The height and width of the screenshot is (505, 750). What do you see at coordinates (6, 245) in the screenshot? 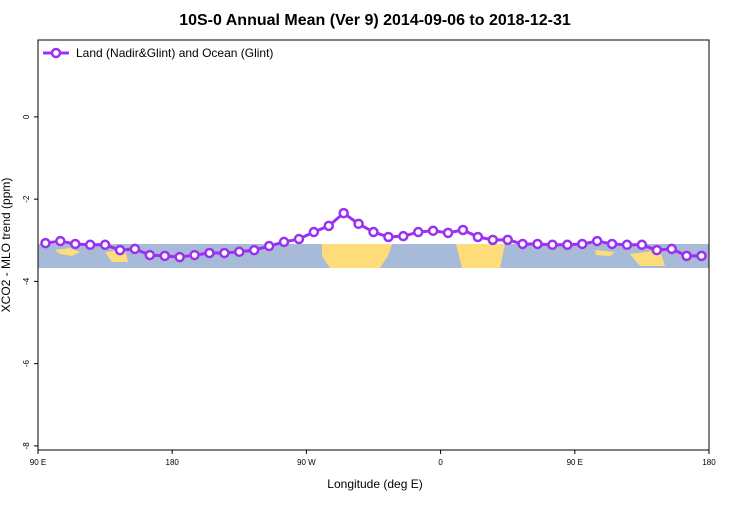
I see `y-axis-label: XCO2 - MLO trend (ppm)` at bounding box center [6, 245].